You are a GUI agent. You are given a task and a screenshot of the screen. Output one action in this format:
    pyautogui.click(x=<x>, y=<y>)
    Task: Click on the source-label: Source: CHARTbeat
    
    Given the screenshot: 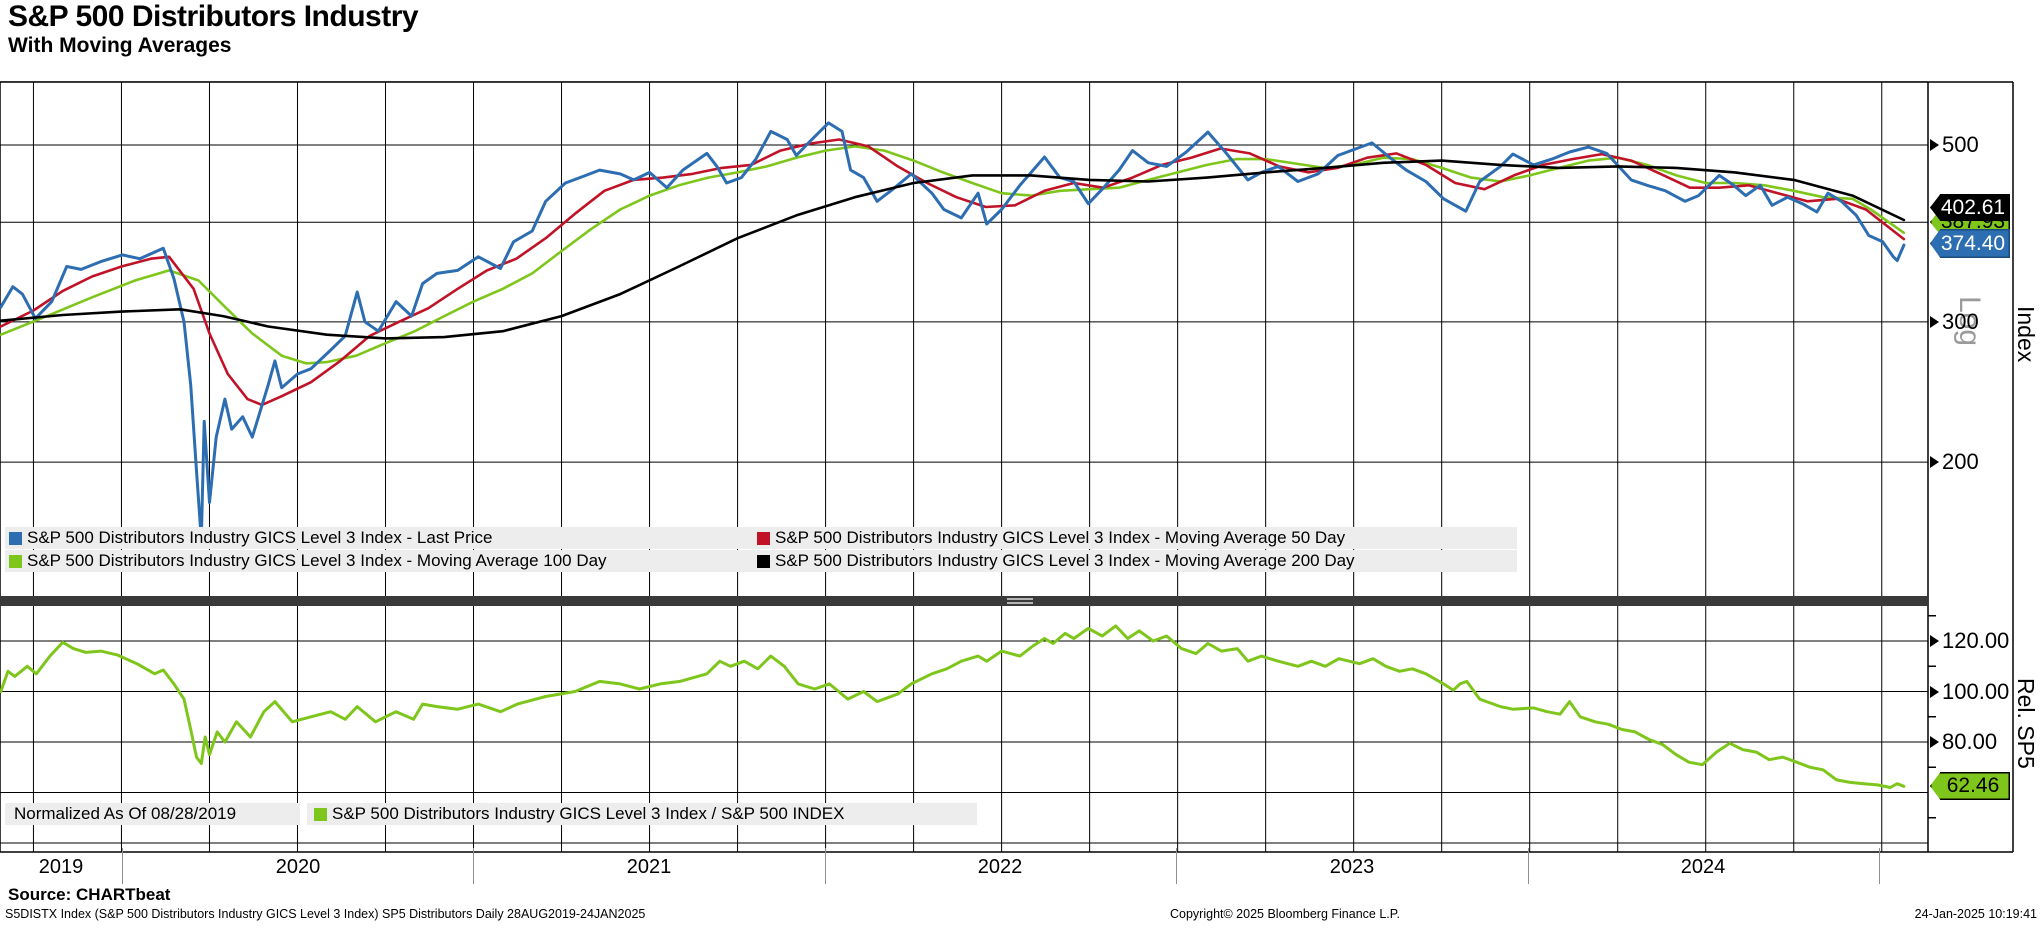 What is the action you would take?
    pyautogui.click(x=89, y=894)
    